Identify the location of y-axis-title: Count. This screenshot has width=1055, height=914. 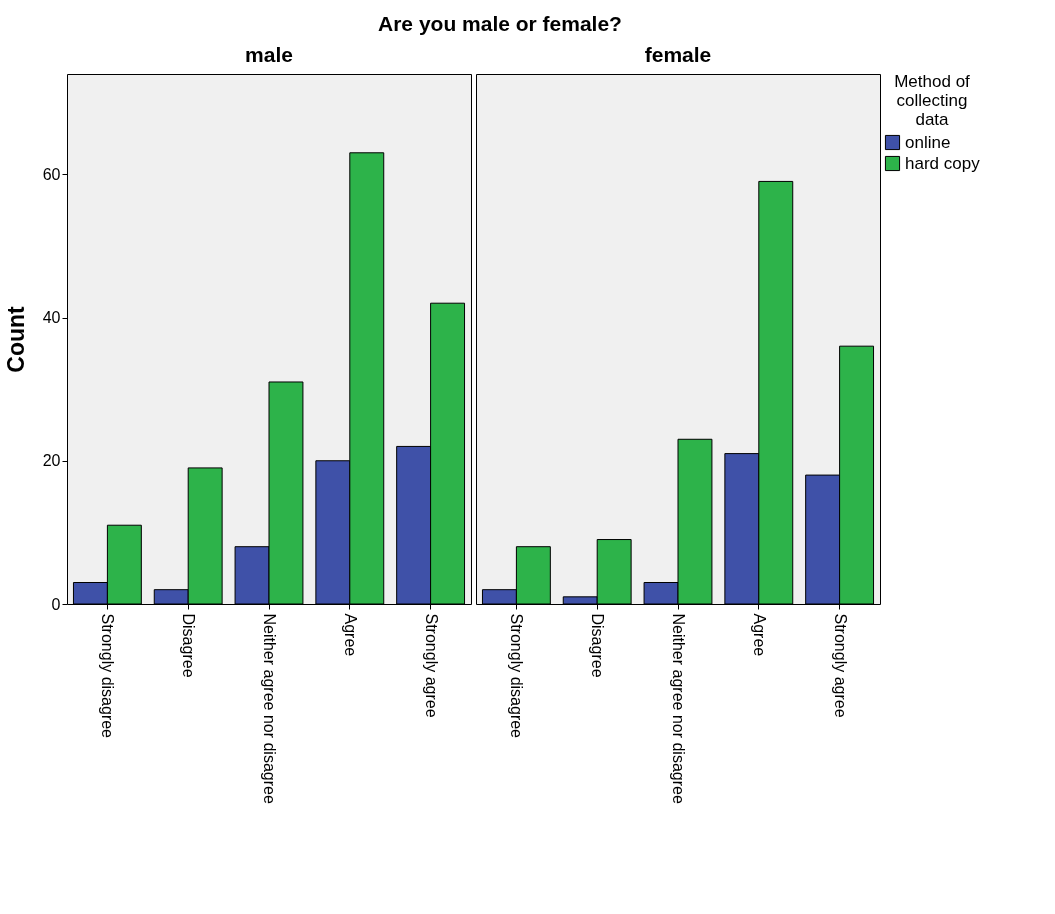
(15, 339).